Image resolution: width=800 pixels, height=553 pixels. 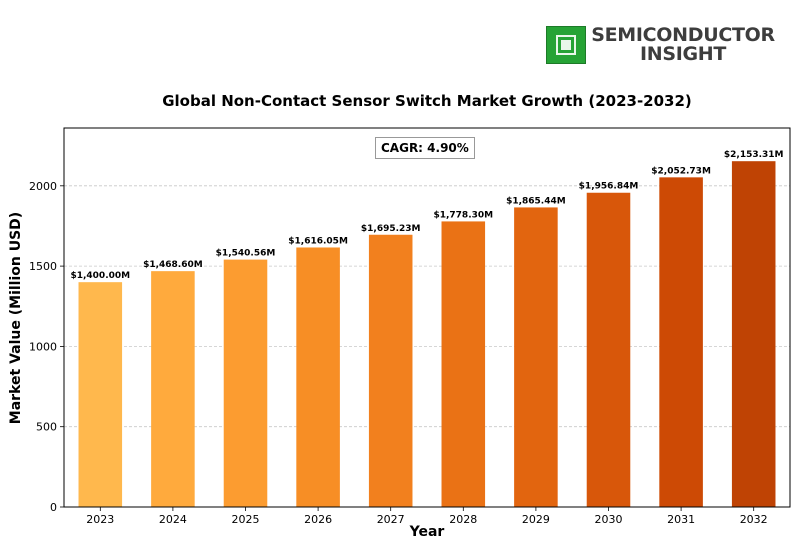 What do you see at coordinates (536, 201) in the screenshot?
I see `data-label: $1,865.44M` at bounding box center [536, 201].